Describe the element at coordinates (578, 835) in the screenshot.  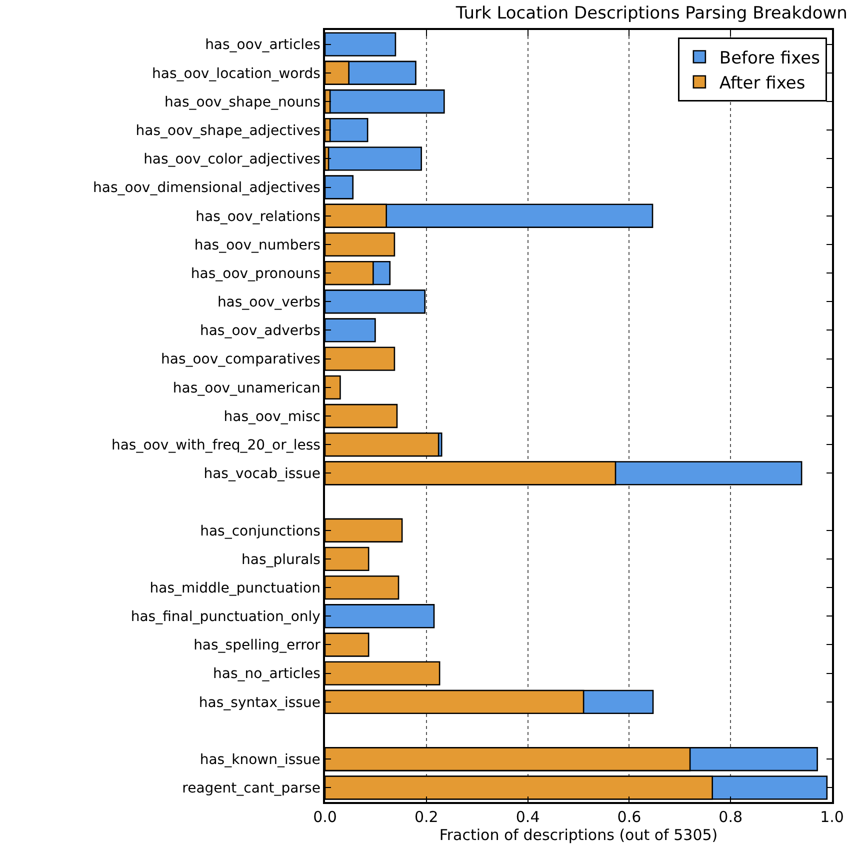
I see `x-axis-title: Fraction of descriptions (out of 5305)` at that location.